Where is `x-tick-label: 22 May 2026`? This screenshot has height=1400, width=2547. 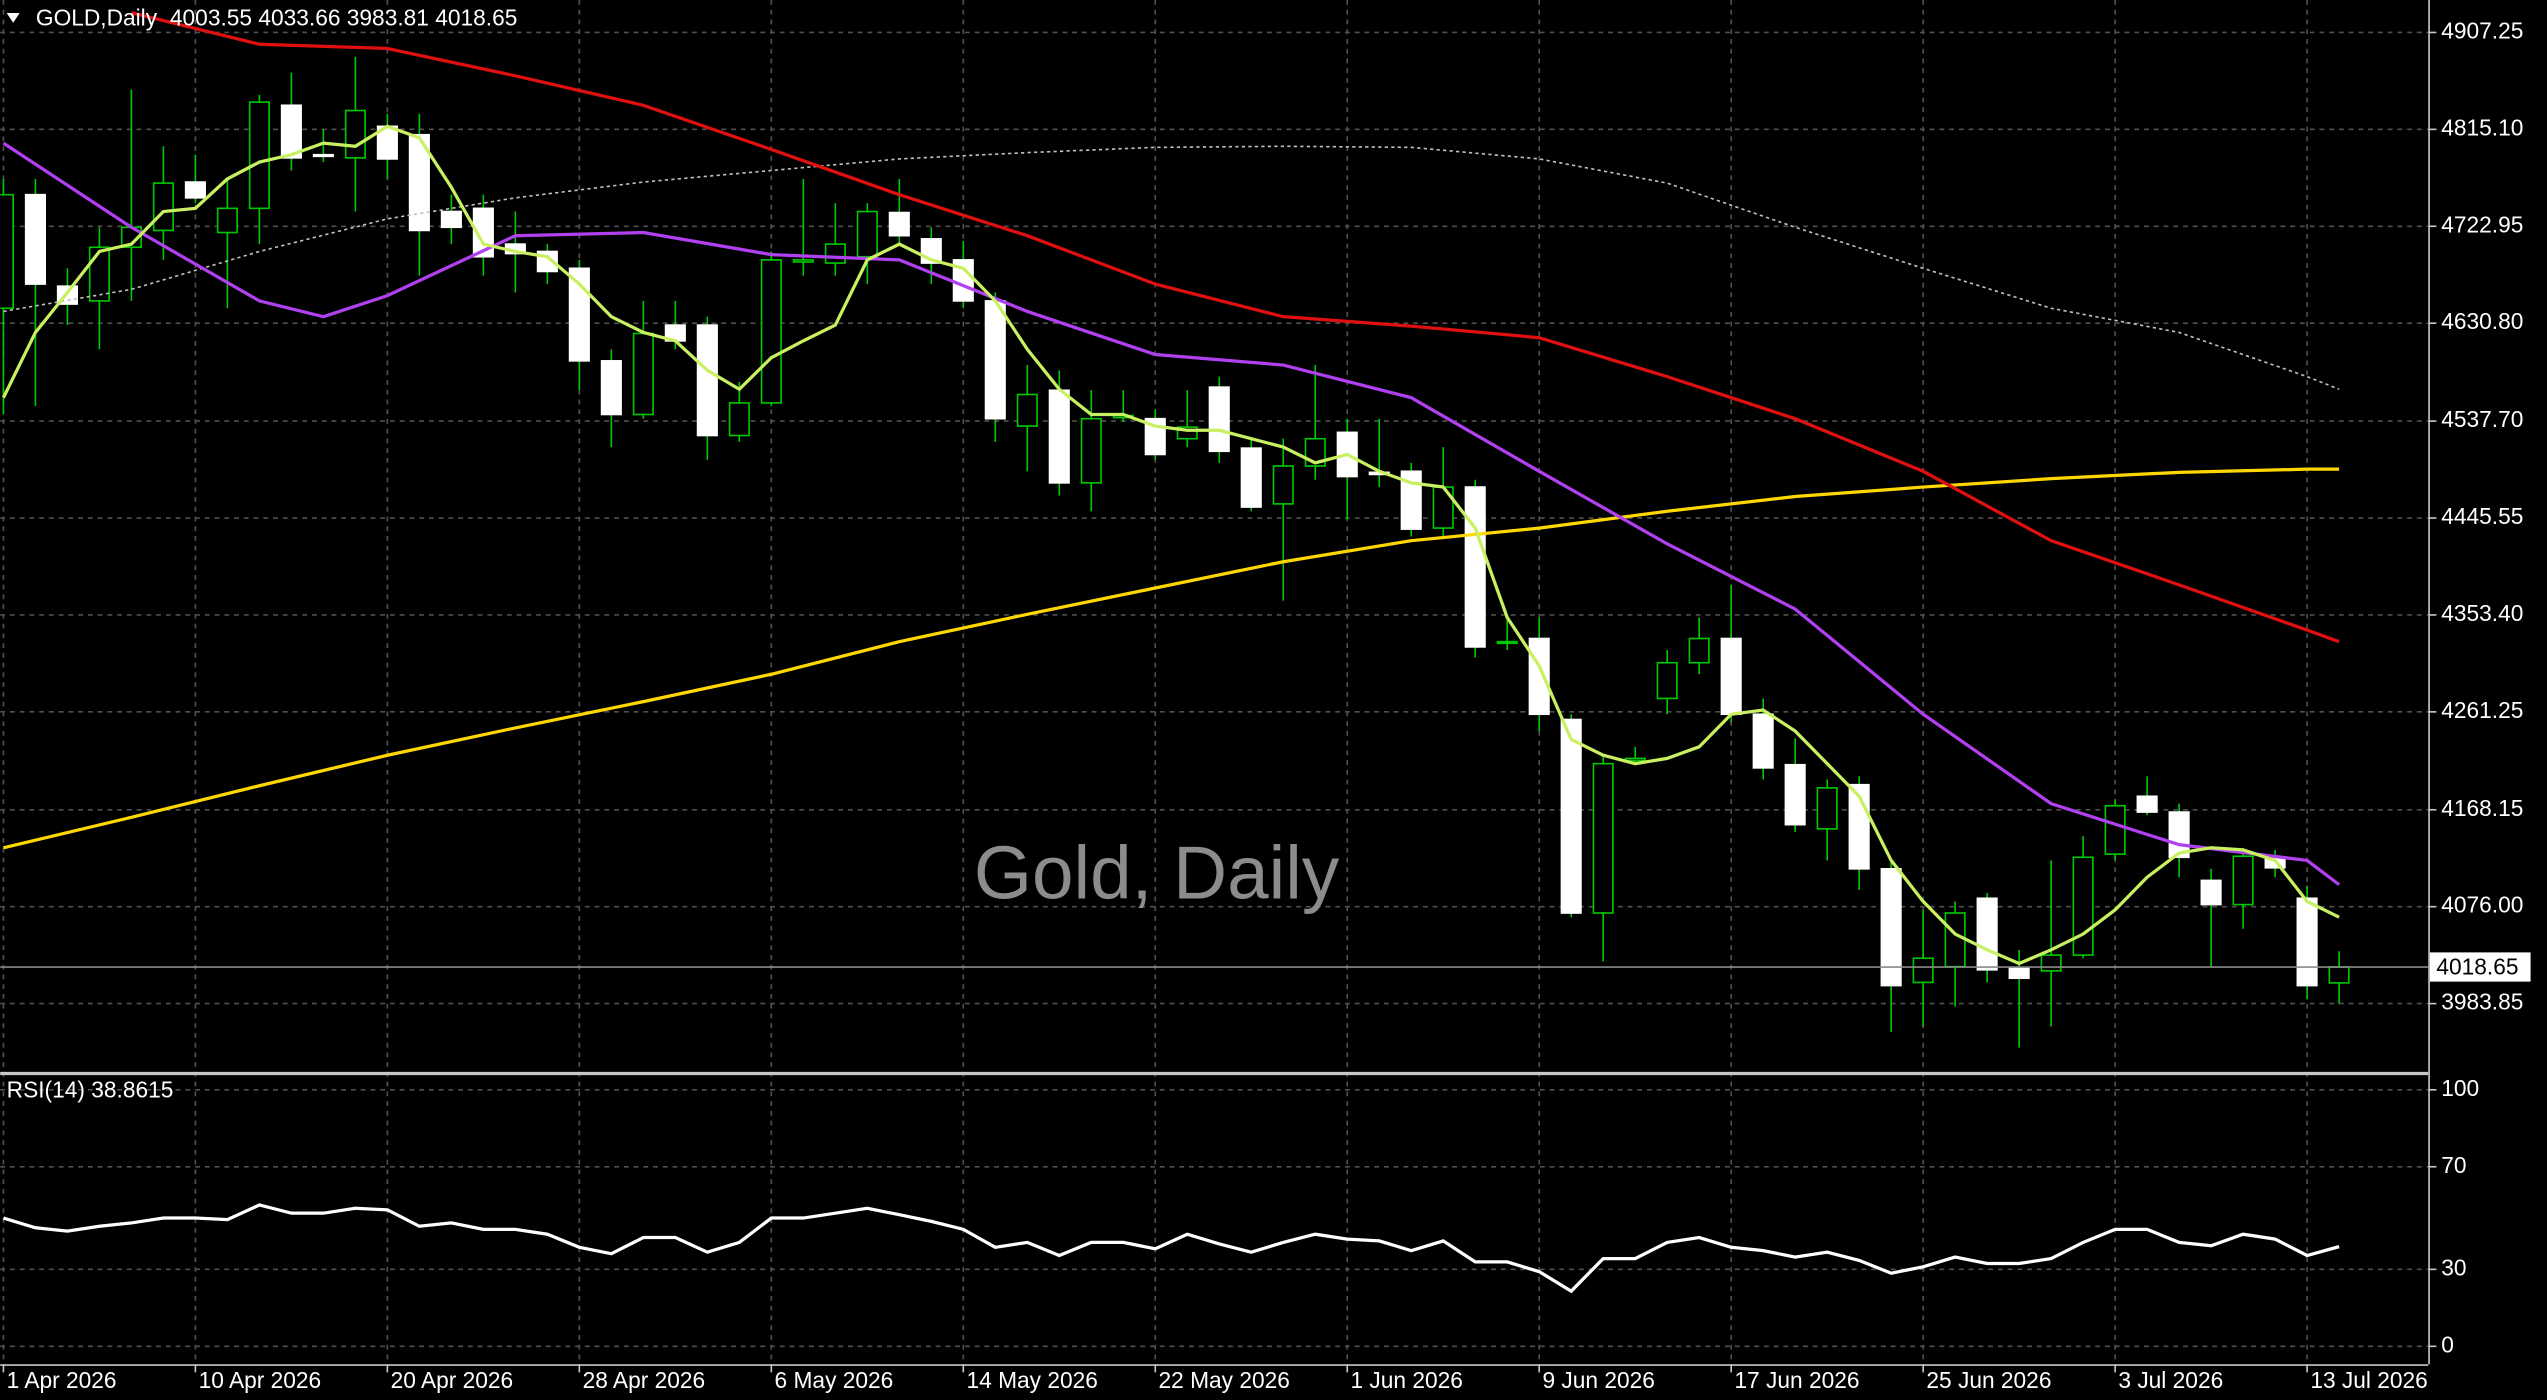 x-tick-label: 22 May 2026 is located at coordinates (1224, 1380).